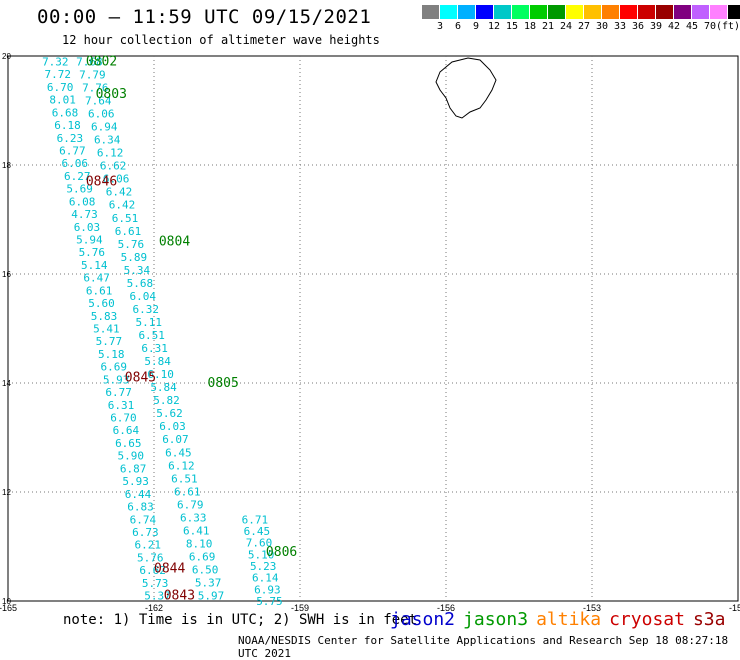 The height and width of the screenshot is (660, 740). I want to click on wave-height-value: 5.41, so click(106, 329).